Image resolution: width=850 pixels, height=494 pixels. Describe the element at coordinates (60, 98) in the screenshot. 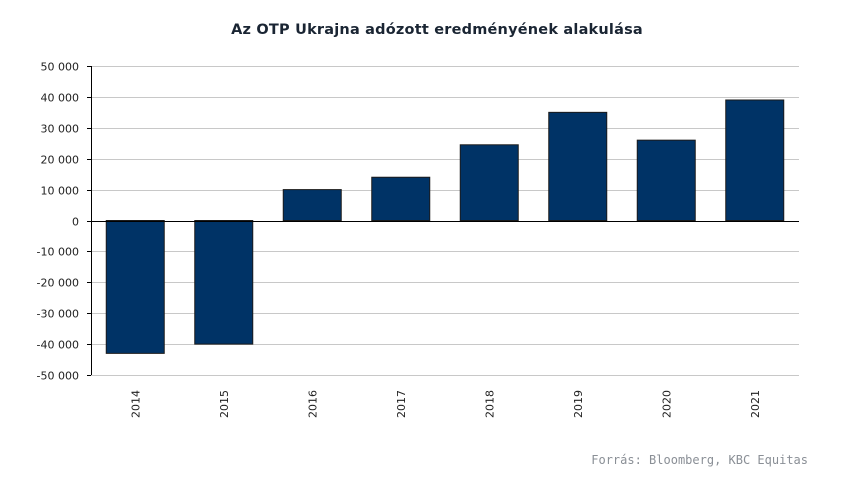

I see `y-tick-label: 40 000` at that location.